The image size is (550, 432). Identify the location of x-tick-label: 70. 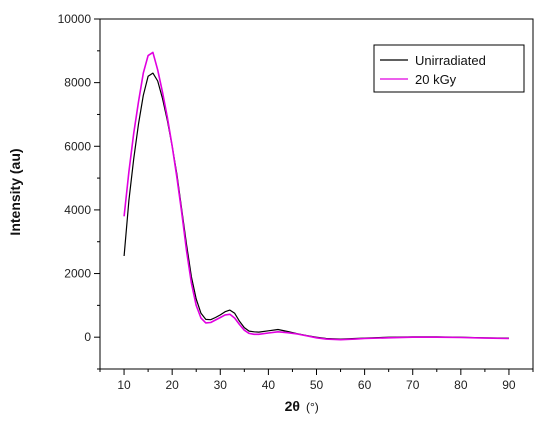
(413, 385).